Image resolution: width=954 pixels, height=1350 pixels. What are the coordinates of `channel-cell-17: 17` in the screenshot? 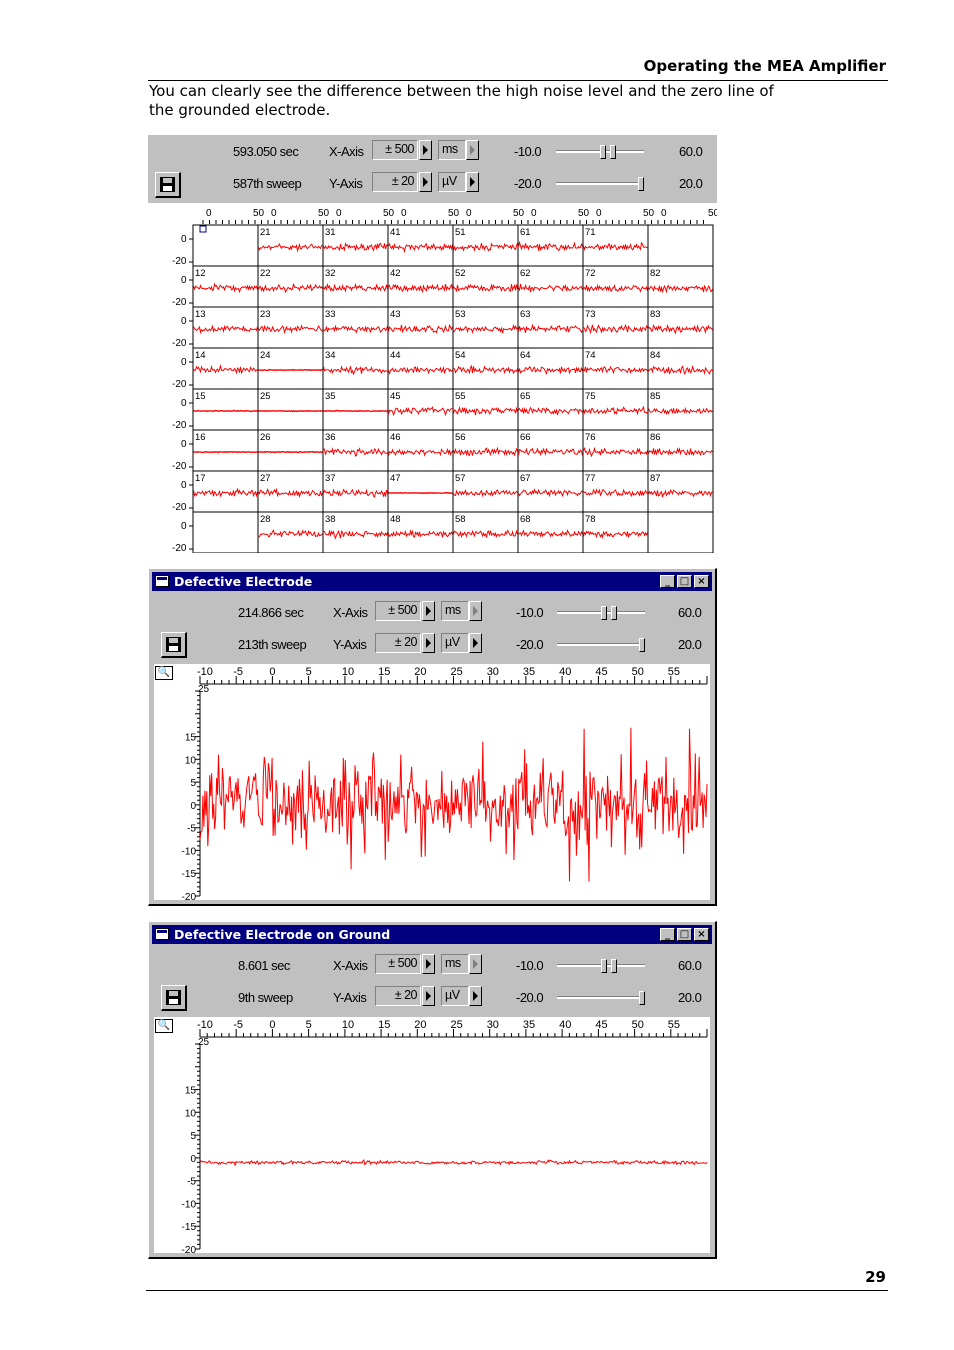 It's located at (225, 491).